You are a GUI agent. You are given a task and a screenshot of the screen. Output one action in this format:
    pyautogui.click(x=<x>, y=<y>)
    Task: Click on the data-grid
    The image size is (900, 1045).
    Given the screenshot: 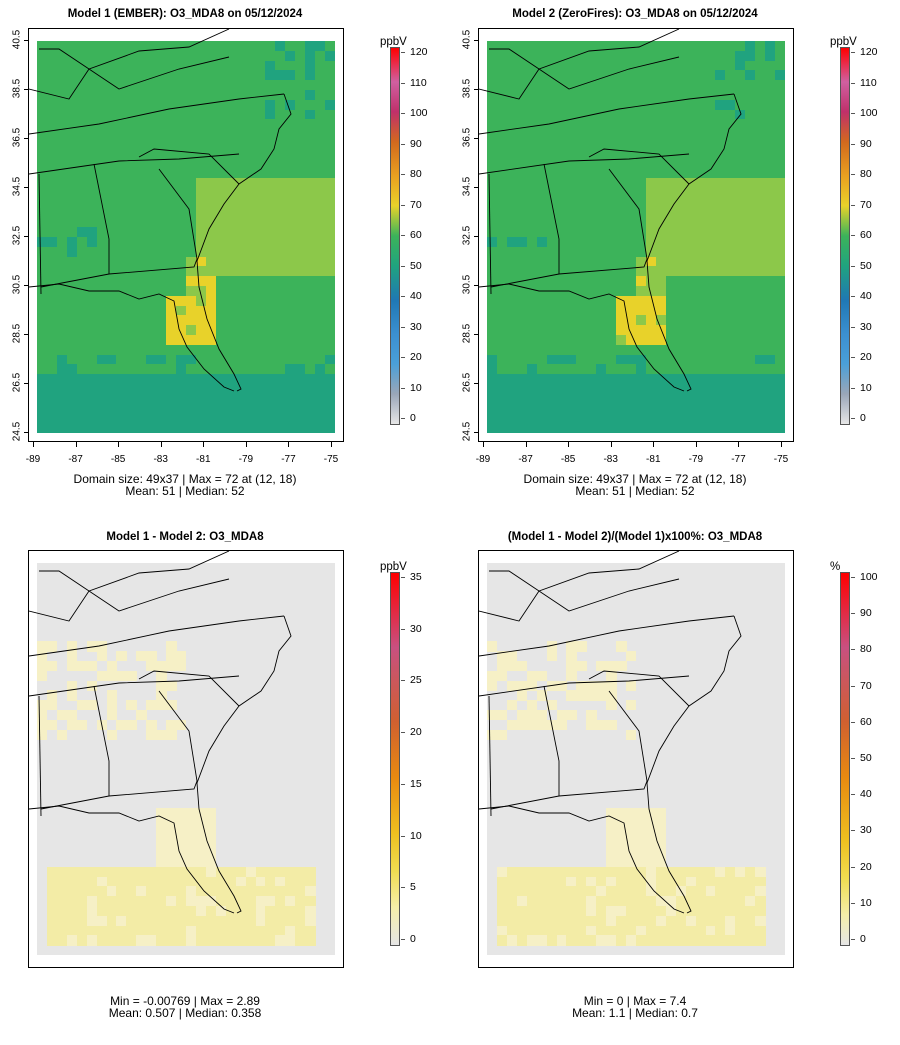 What is the action you would take?
    pyautogui.click(x=186, y=237)
    